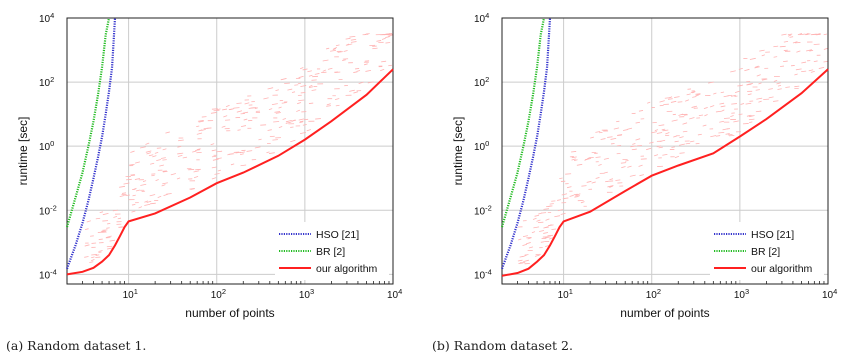  I want to click on x-axis-label: number of points, so click(229, 313).